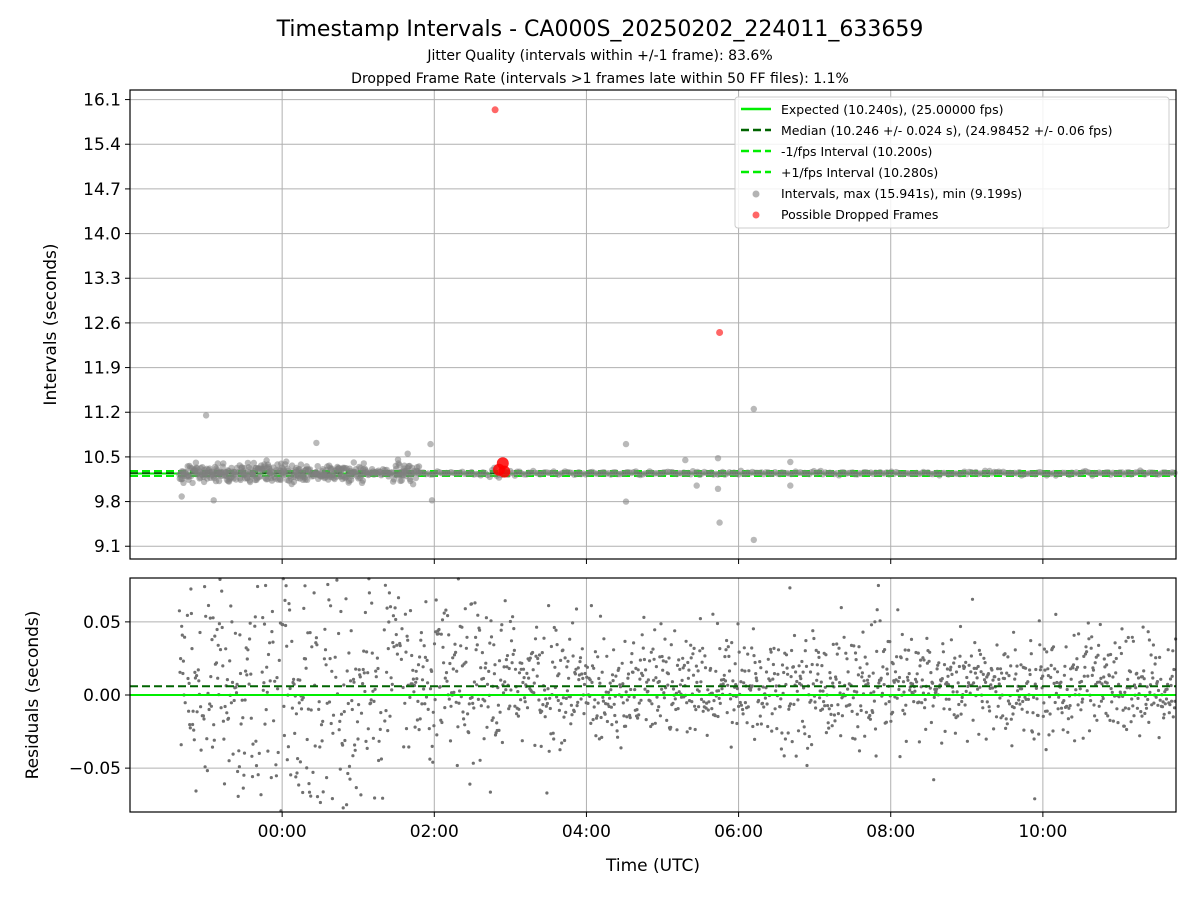 The height and width of the screenshot is (904, 1200). Describe the element at coordinates (892, 109) in the screenshot. I see `legend-expected: Expected (10.240s), (25.00000 fps)` at that location.